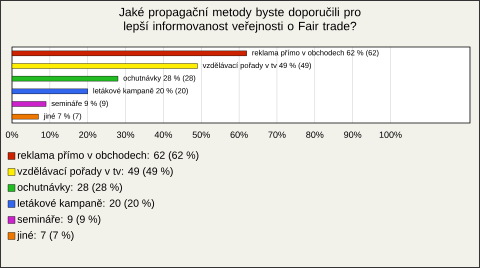  Describe the element at coordinates (239, 135) in the screenshot. I see `x-tick-label: 60%` at that location.